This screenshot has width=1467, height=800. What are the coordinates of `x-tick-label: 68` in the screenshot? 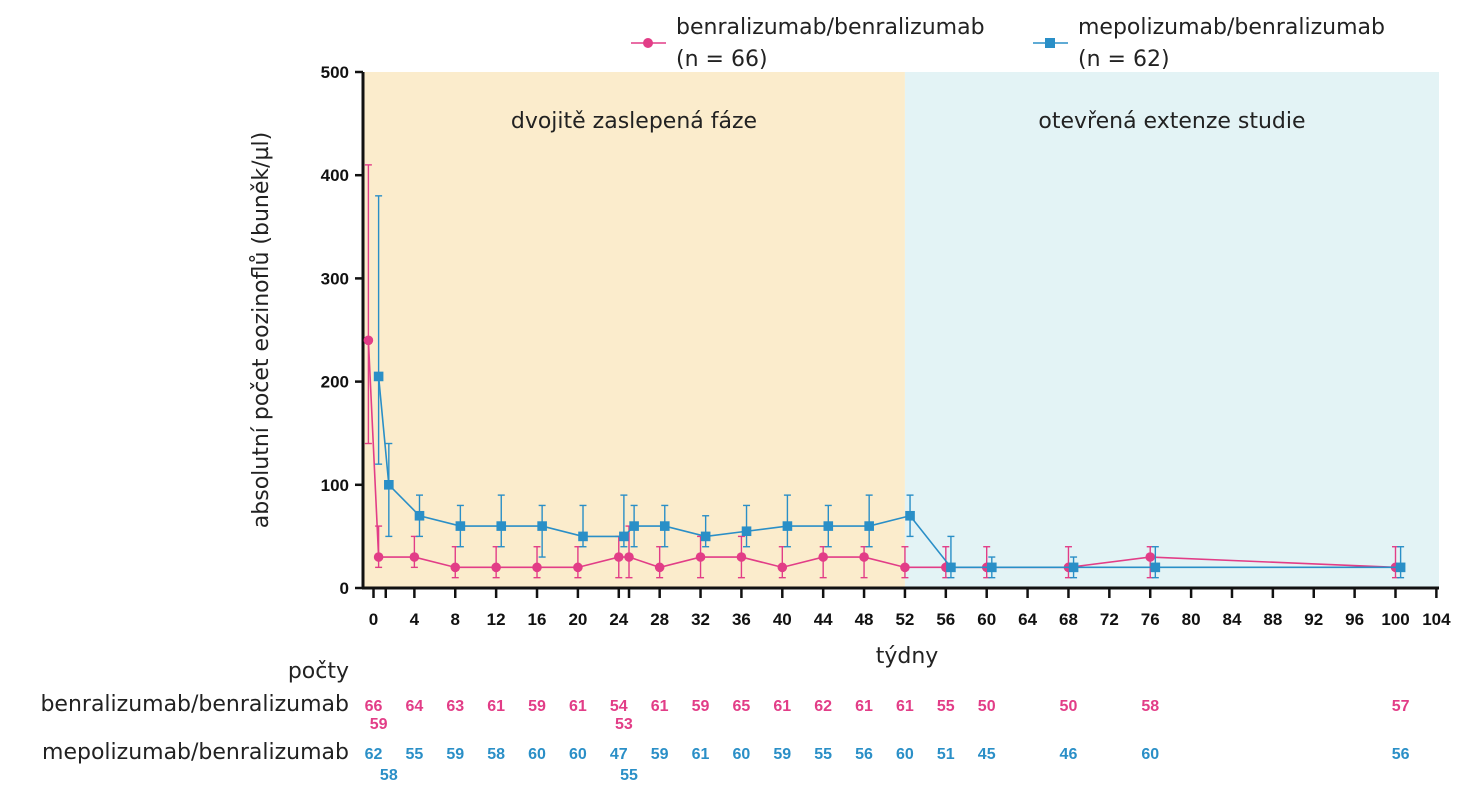 It's located at (1068, 619).